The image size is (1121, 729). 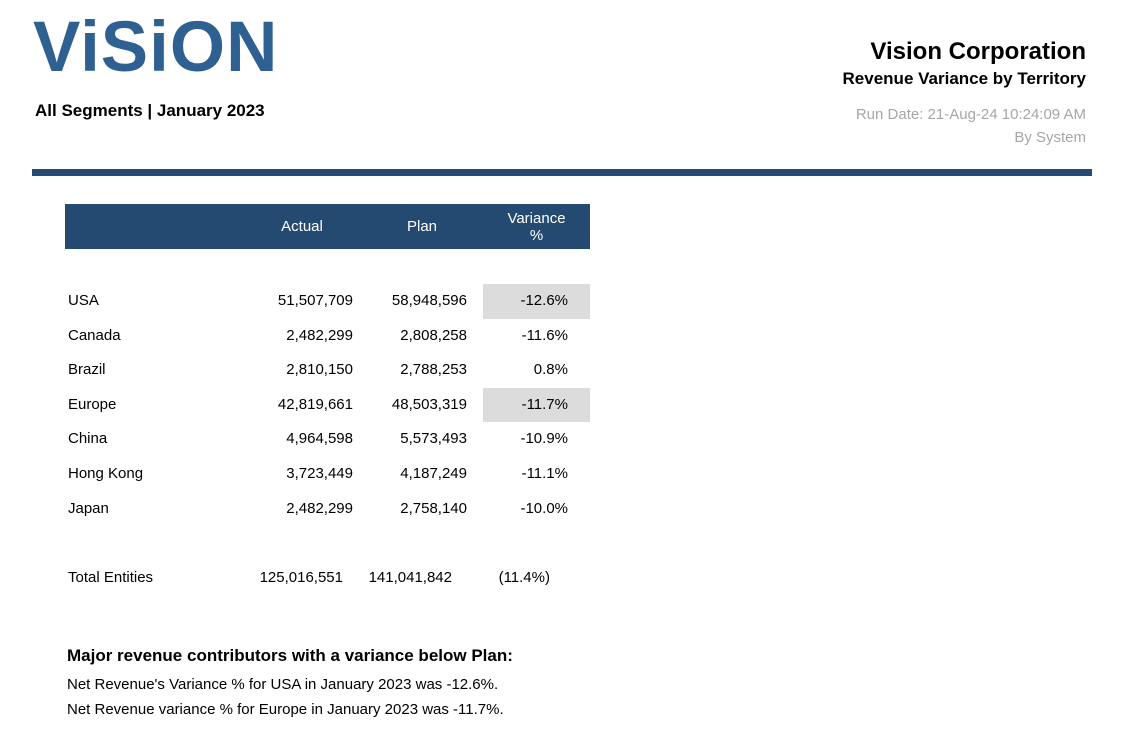 What do you see at coordinates (92, 404) in the screenshot?
I see `territory-cell: Europe` at bounding box center [92, 404].